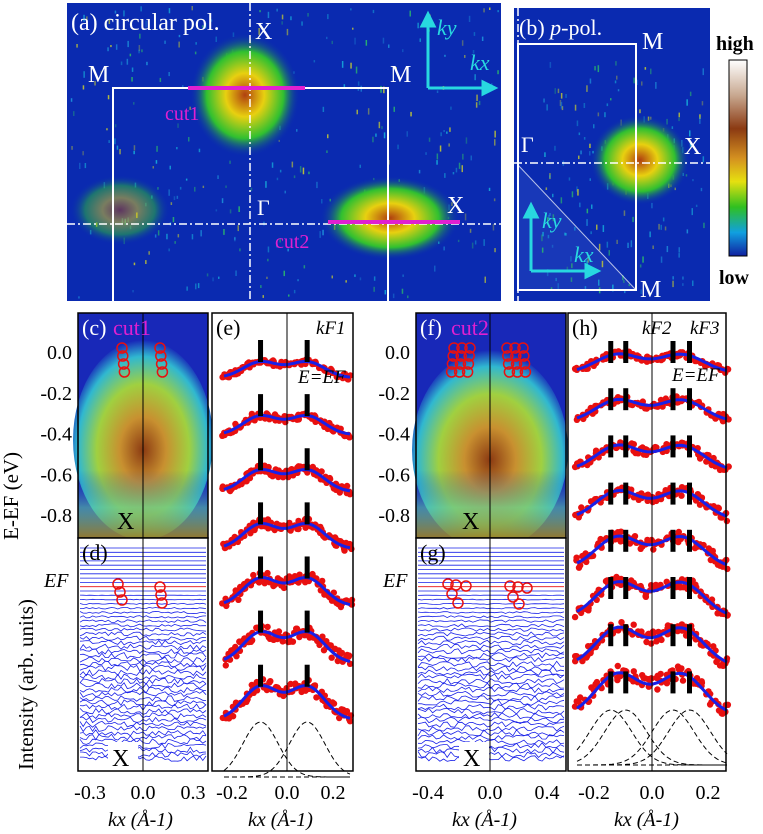 Image resolution: width=763 pixels, height=834 pixels. What do you see at coordinates (527, 144) in the screenshot?
I see `panel-b-gamma: Γ` at bounding box center [527, 144].